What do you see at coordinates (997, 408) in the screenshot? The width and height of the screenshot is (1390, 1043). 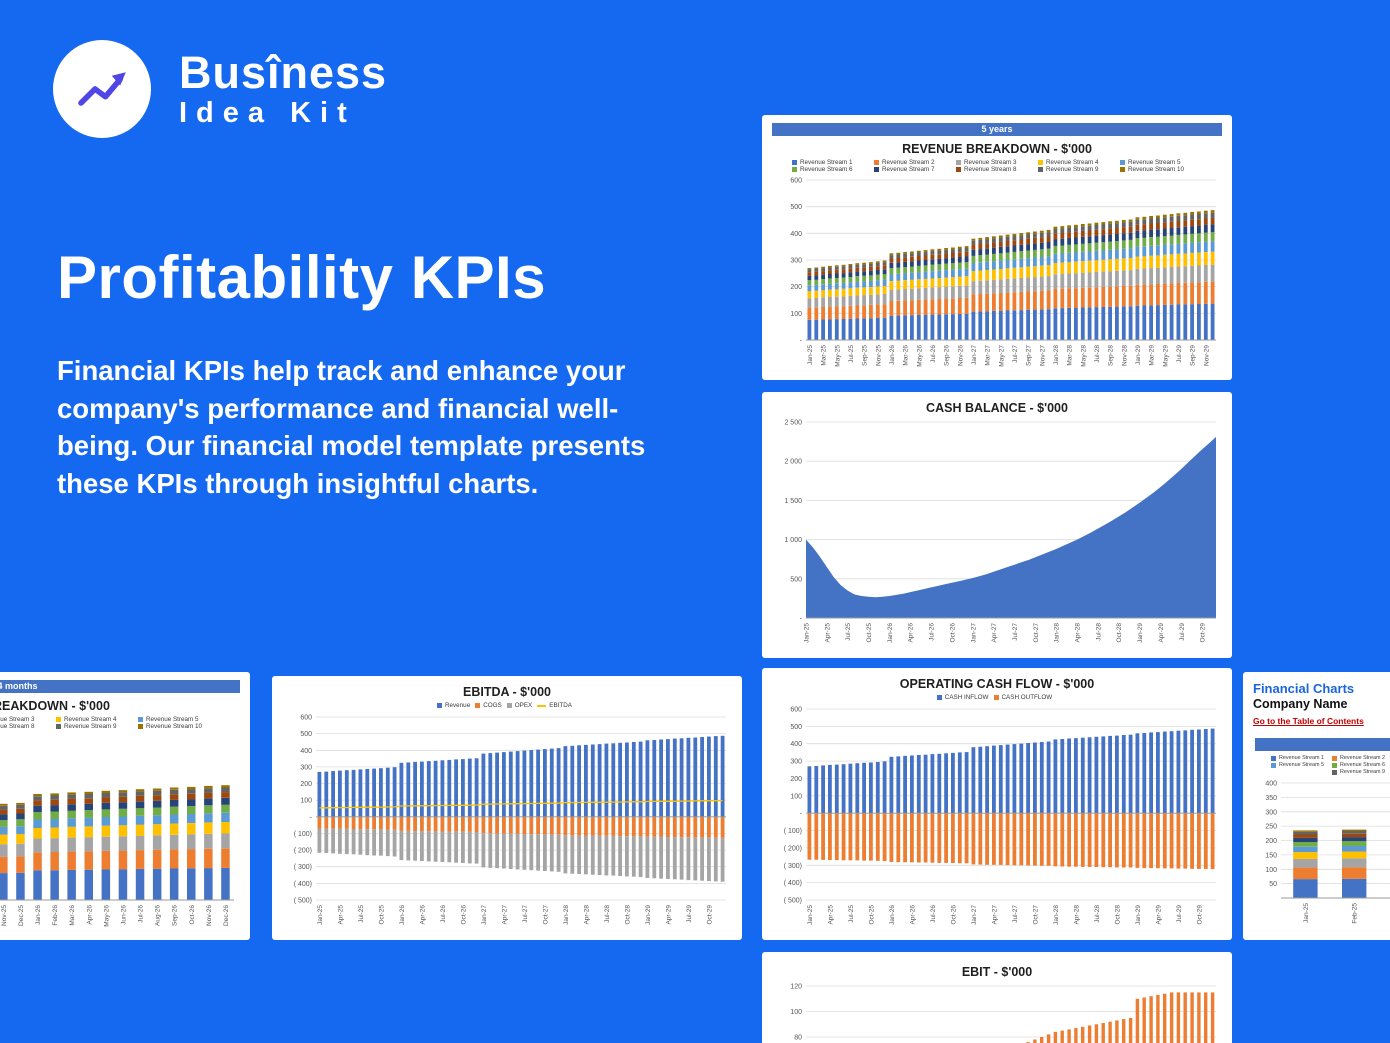 I see `chart-title: CASH BALANCE - $'000` at bounding box center [997, 408].